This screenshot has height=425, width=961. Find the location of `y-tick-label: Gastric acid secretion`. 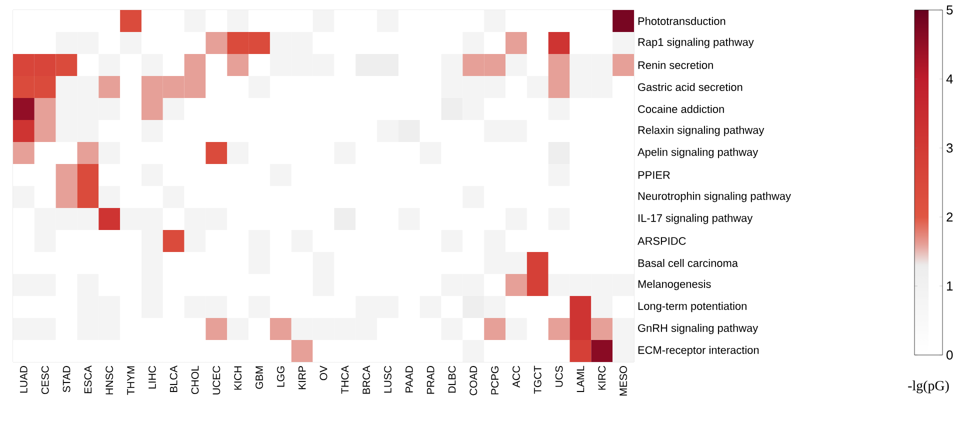

y-tick-label: Gastric acid secretion is located at coordinates (690, 87).